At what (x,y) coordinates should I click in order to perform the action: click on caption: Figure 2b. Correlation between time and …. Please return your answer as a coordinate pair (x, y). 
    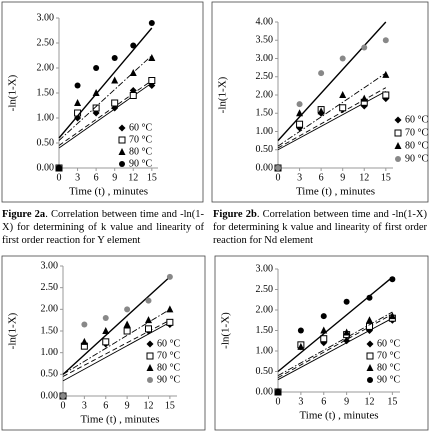
    Looking at the image, I should click on (320, 227).